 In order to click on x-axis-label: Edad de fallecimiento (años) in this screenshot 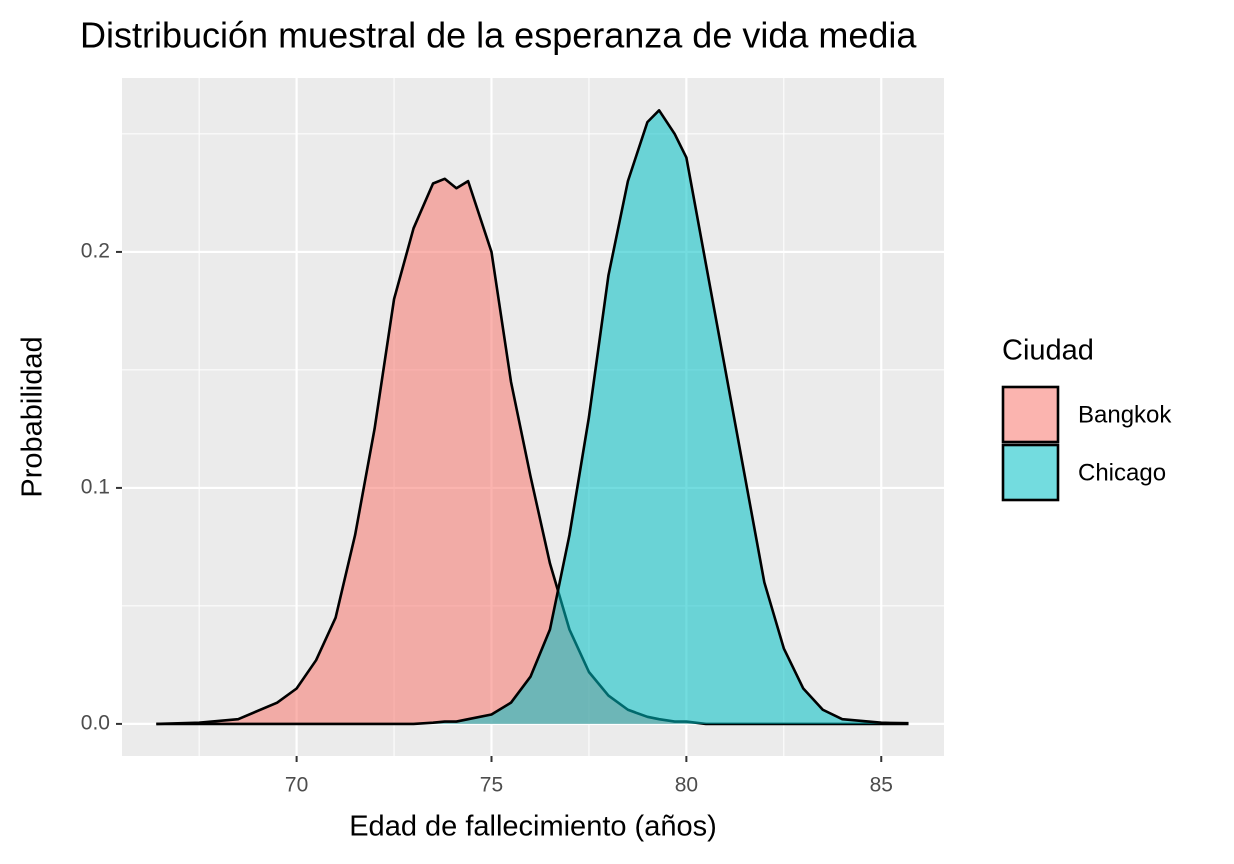, I will do `click(533, 827)`.